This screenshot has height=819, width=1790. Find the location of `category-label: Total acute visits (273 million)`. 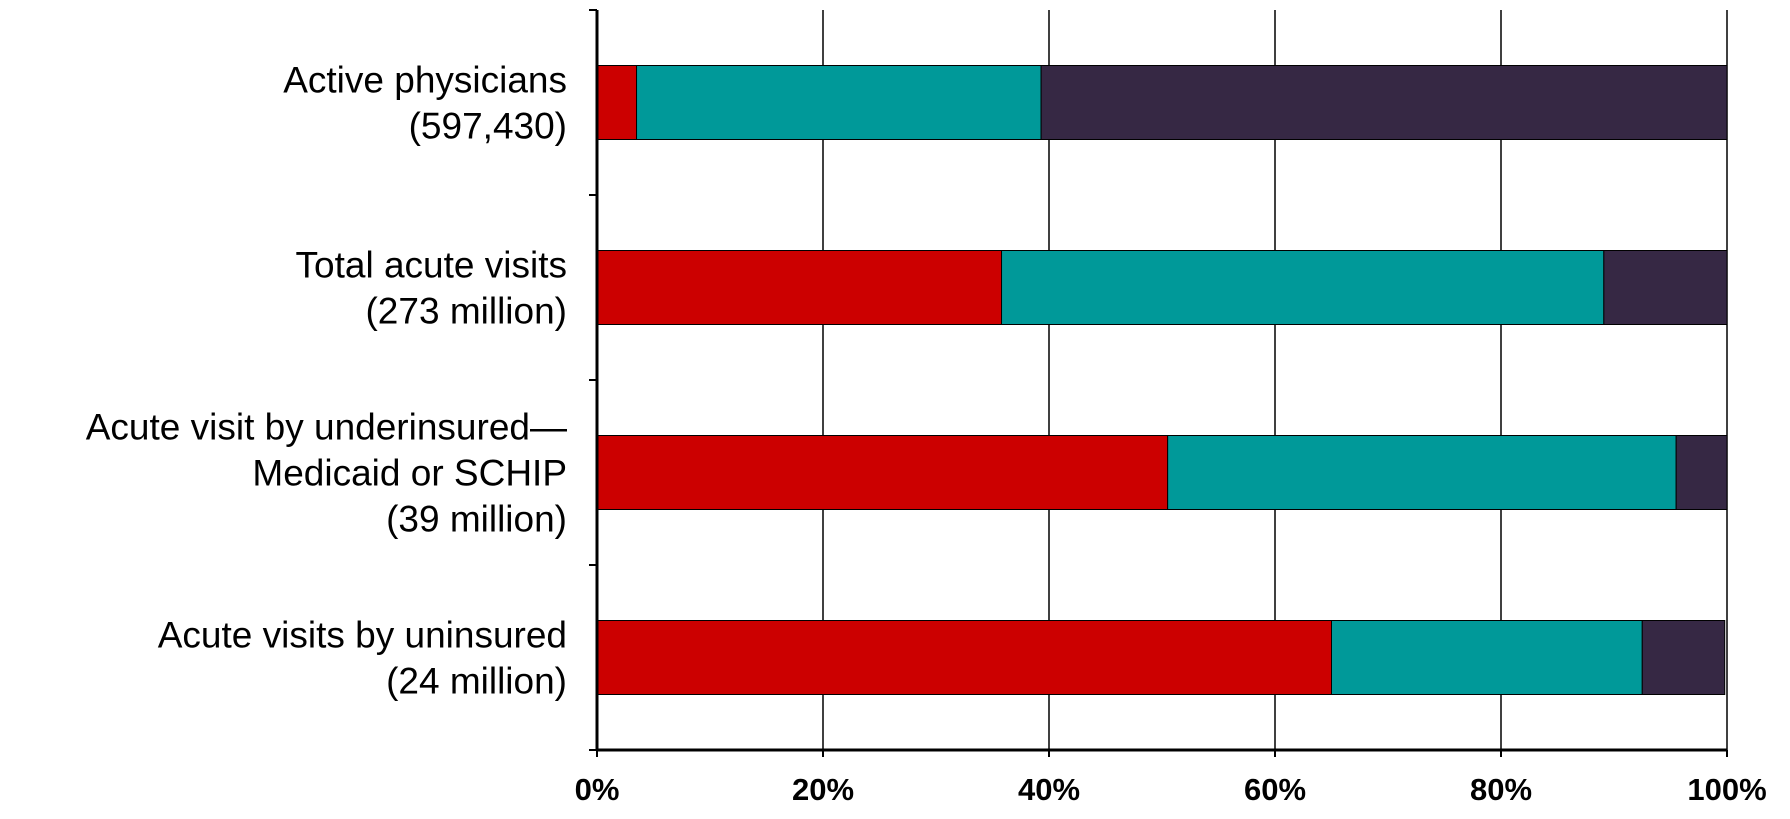

category-label: Total acute visits (273 million) is located at coordinates (431, 288).